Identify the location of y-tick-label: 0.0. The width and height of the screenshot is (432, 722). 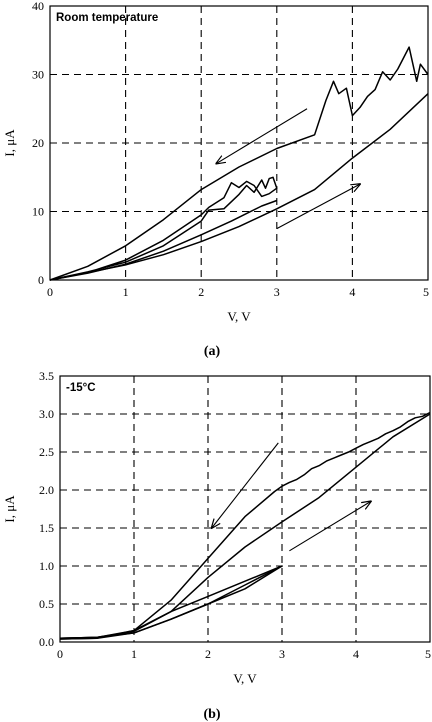
(46, 642).